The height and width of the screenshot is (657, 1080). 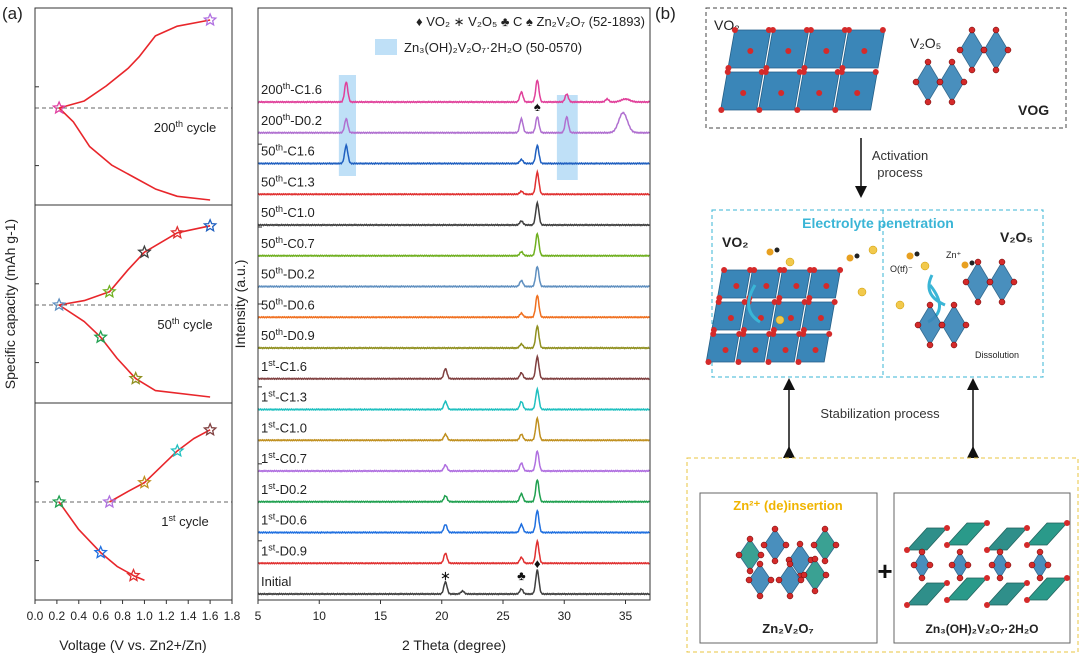 What do you see at coordinates (788, 568) in the screenshot?
I see `zn2v2o7-box` at bounding box center [788, 568].